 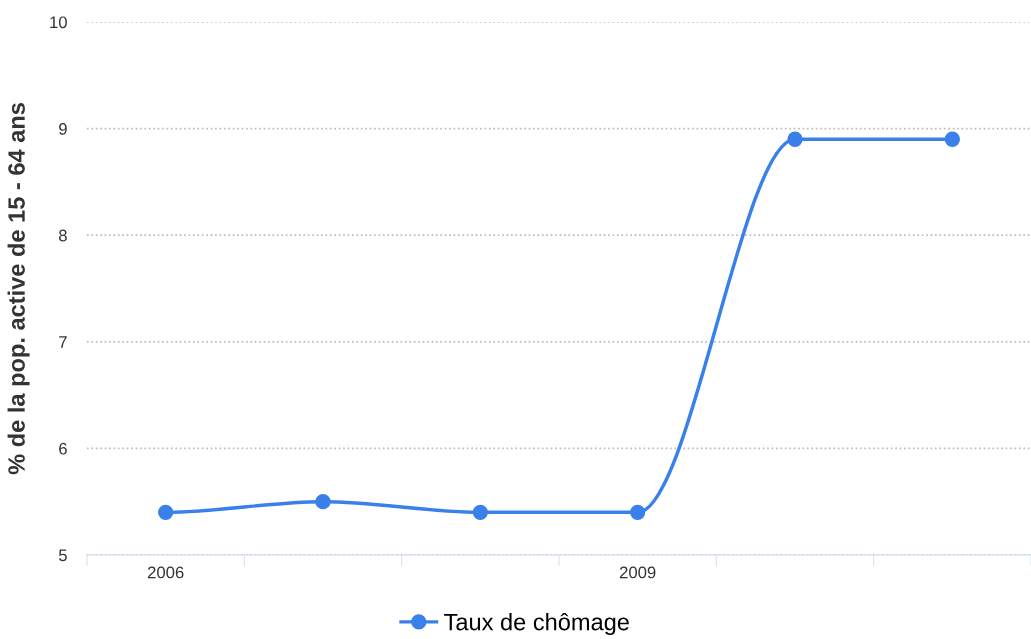 What do you see at coordinates (637, 572) in the screenshot?
I see `x-tick-label: 2009` at bounding box center [637, 572].